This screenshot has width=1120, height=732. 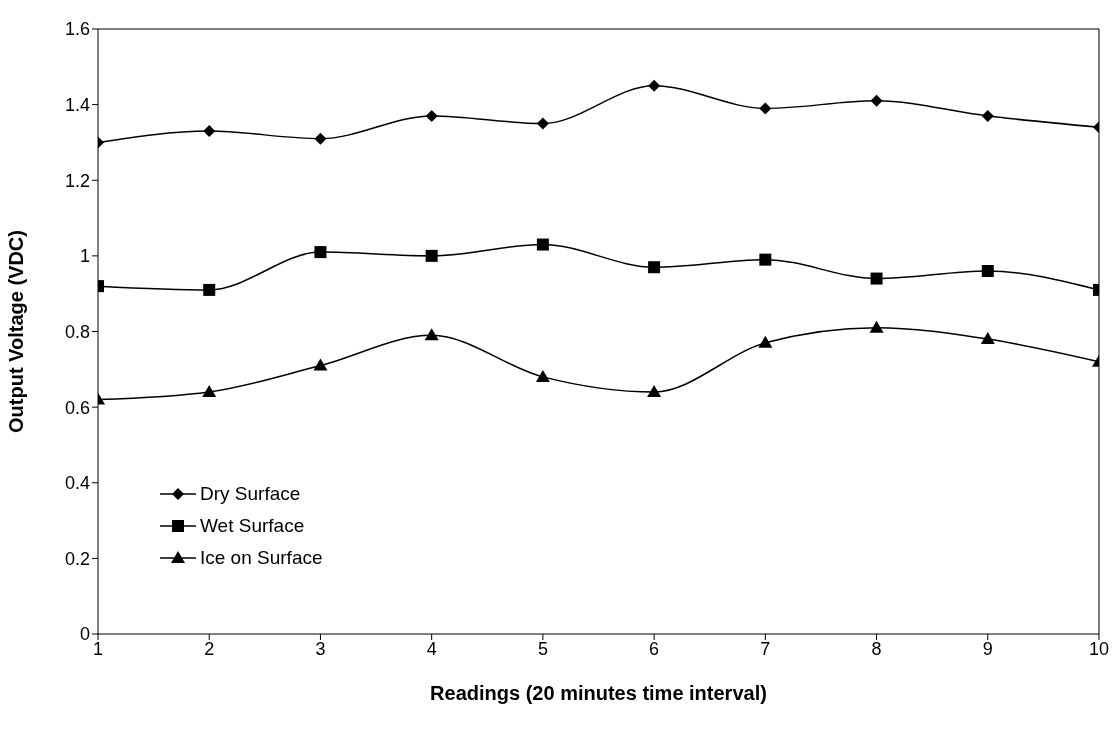 I want to click on x-tick-label: 6, so click(x=654, y=648).